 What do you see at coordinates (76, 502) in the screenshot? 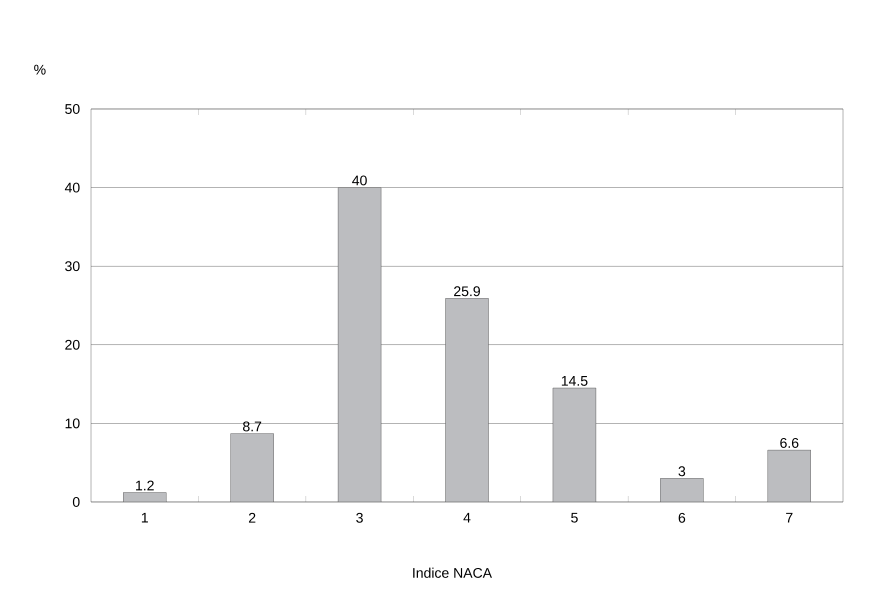
I see `y-tick-label: 0` at bounding box center [76, 502].